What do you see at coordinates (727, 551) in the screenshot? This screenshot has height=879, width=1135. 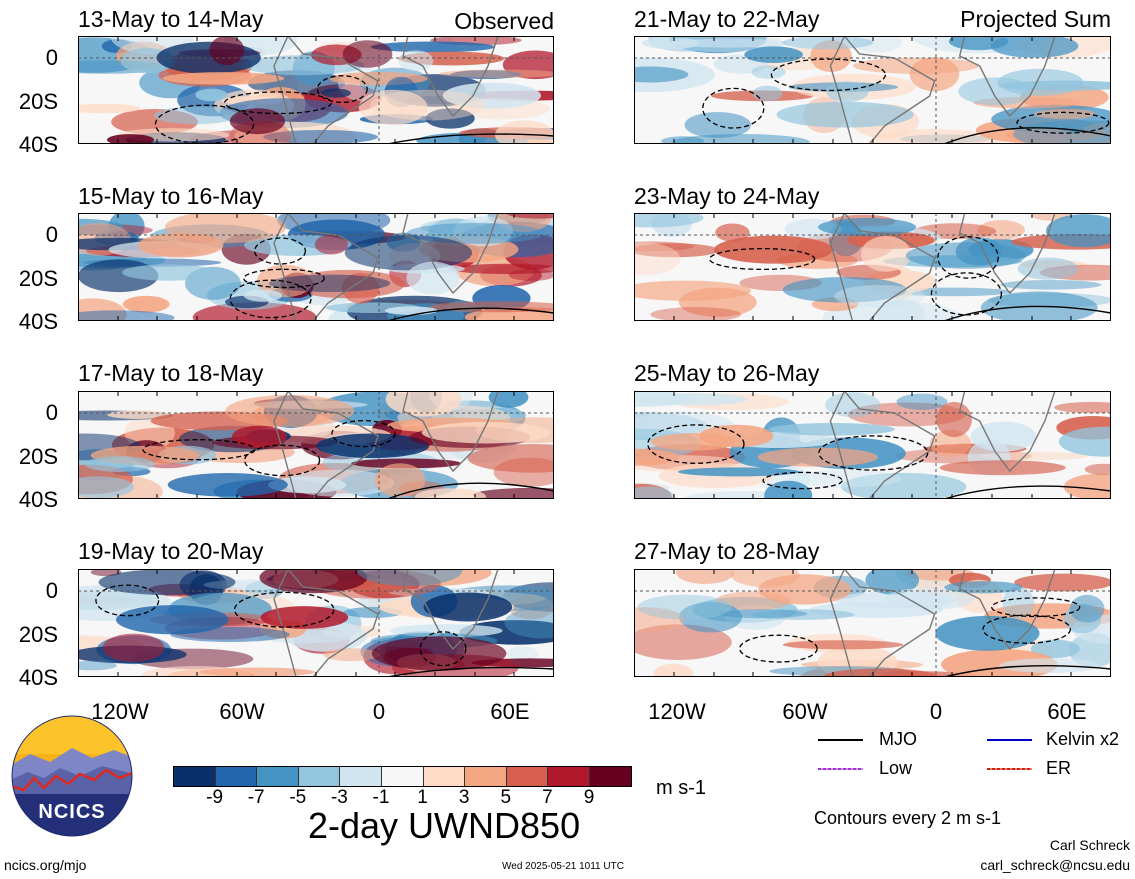 I see `panel-title: 27-May to 28-May` at bounding box center [727, 551].